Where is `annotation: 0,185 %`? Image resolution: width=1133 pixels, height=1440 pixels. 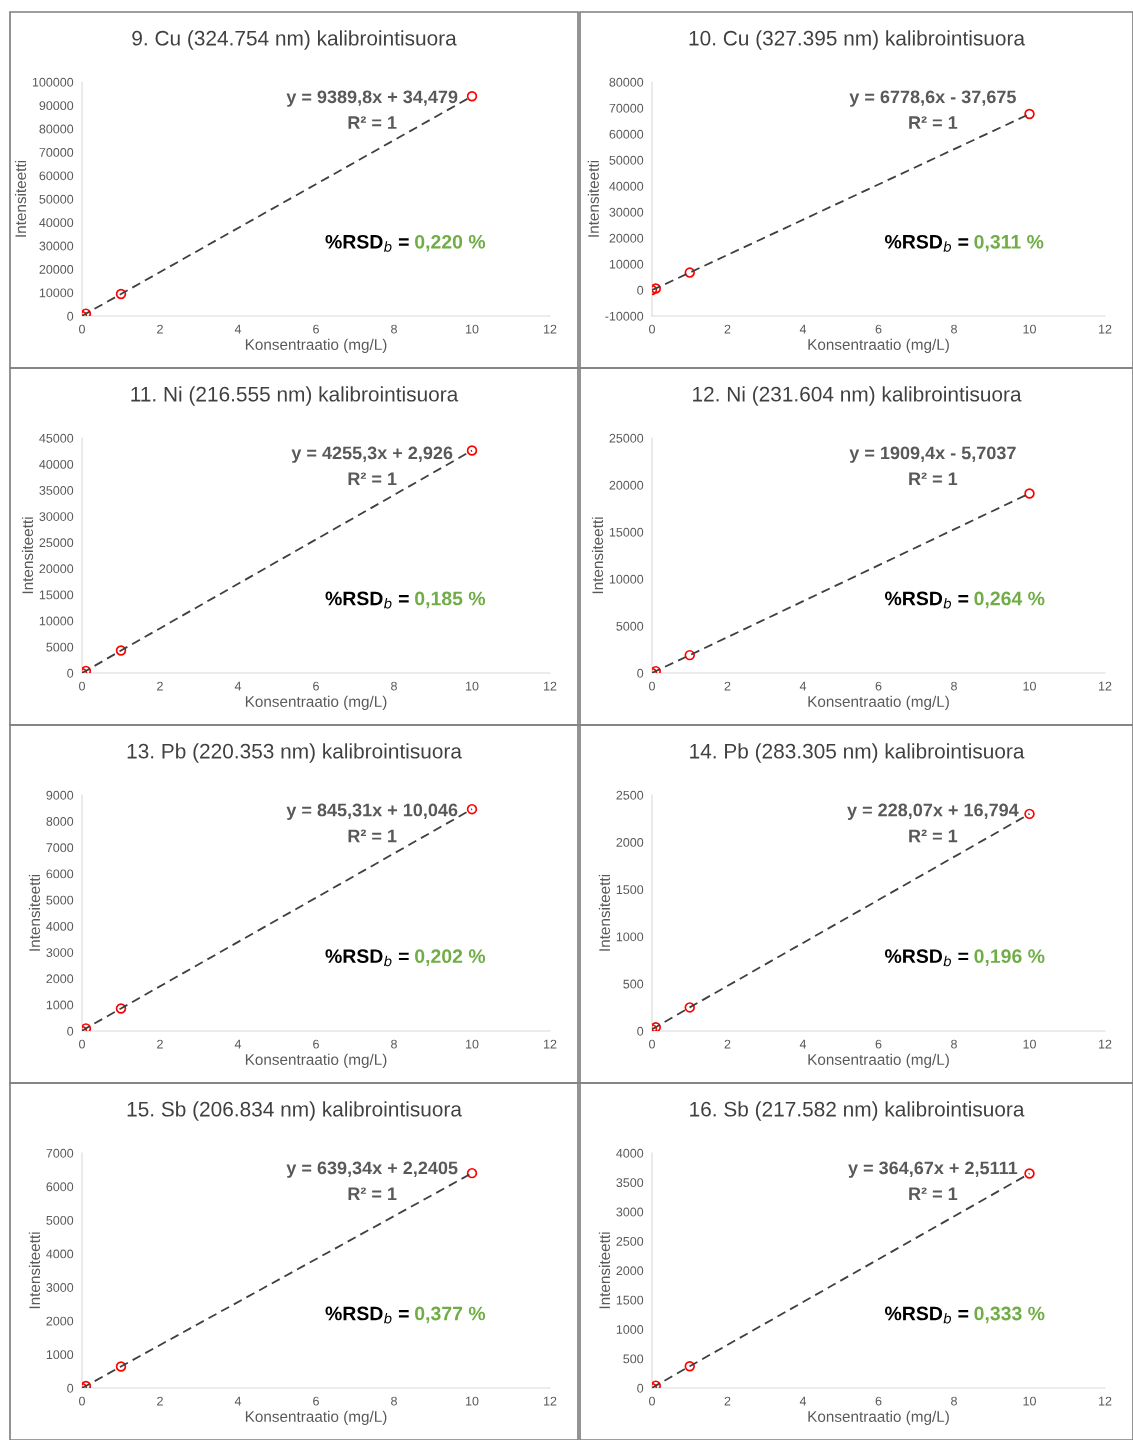 annotation: 0,185 % is located at coordinates (450, 600).